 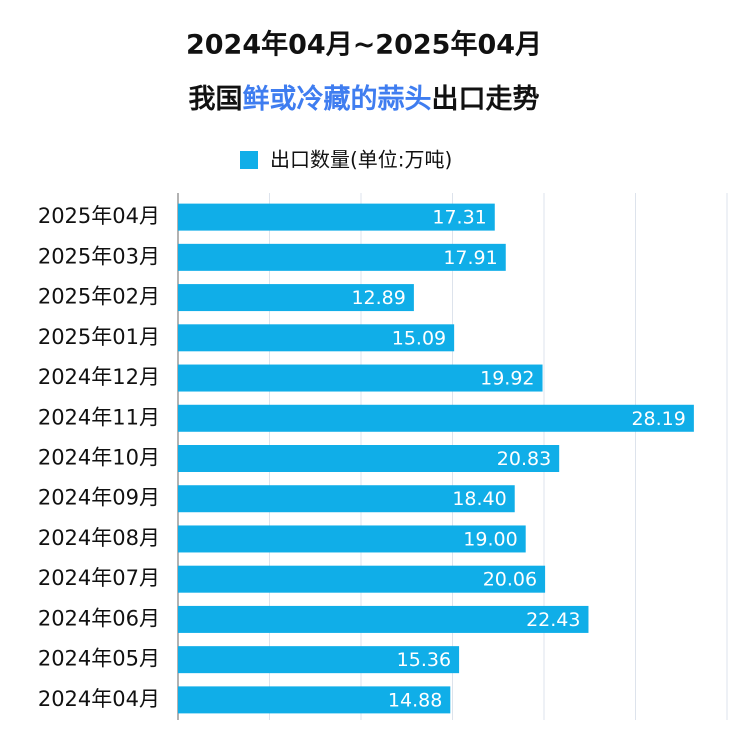 I want to click on y-tick-label: 2024年11月, so click(x=99, y=417).